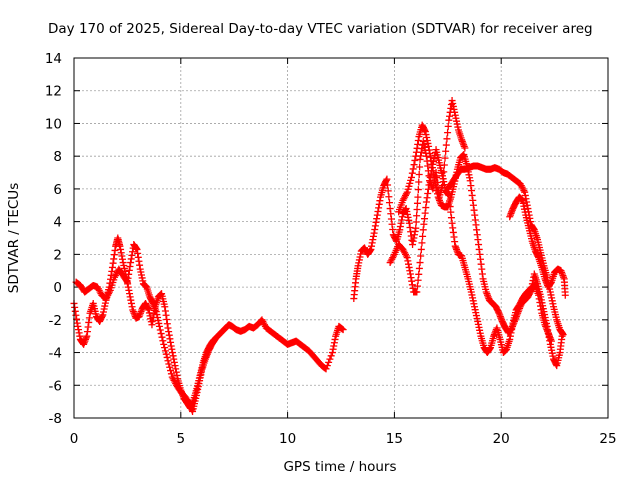  Describe the element at coordinates (537, 246) in the screenshot. I see `series-trace-g` at that location.